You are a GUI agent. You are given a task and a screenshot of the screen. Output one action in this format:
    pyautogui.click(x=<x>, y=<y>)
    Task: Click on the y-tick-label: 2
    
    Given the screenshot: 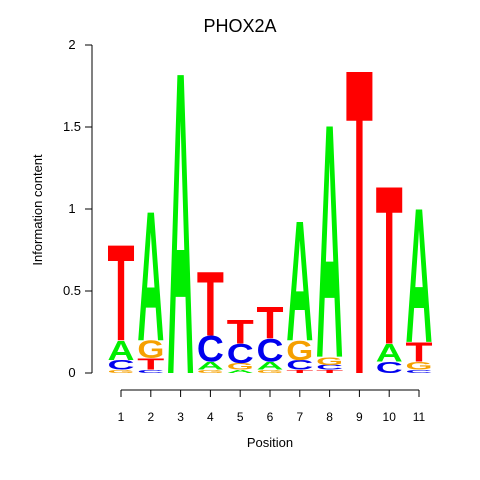 What is the action you would take?
    pyautogui.click(x=71, y=44)
    